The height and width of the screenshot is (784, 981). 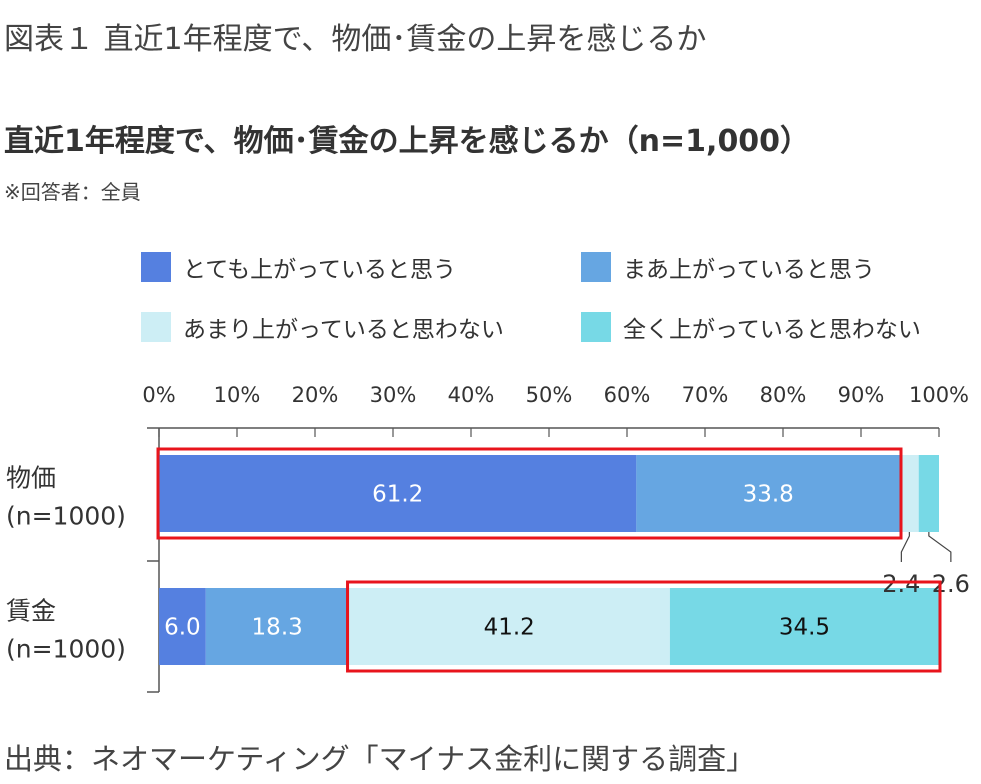 What do you see at coordinates (901, 584) in the screenshot?
I see `data-label: 2.4` at bounding box center [901, 584].